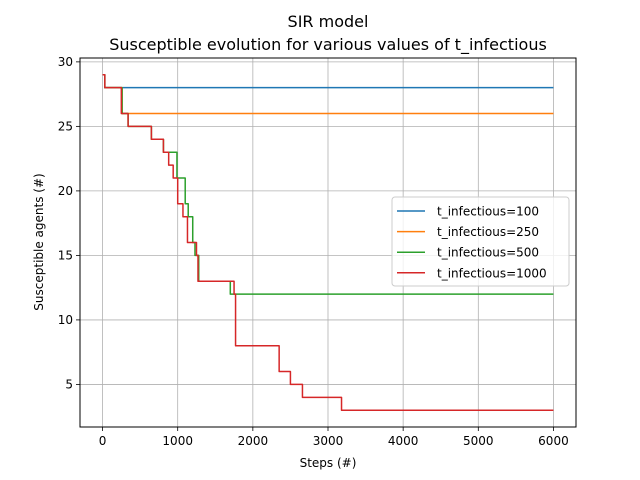 This screenshot has width=640, height=480. What do you see at coordinates (492, 273) in the screenshot?
I see `legend-label-4: t_infectious=1000` at bounding box center [492, 273].